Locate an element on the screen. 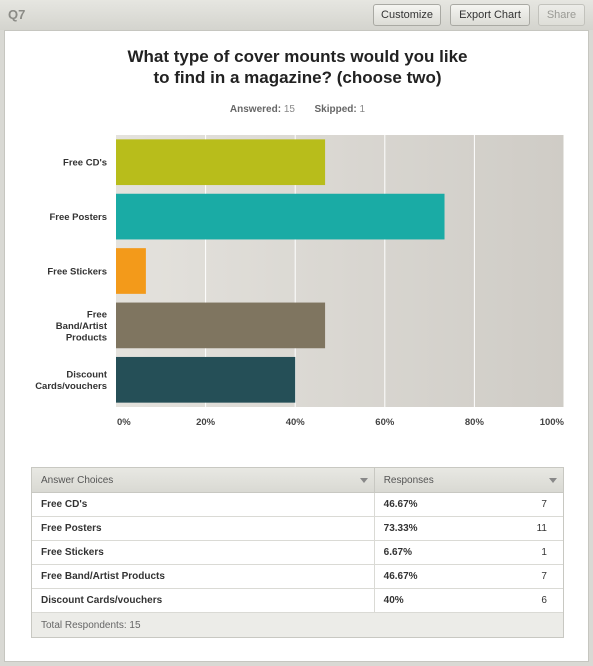 The width and height of the screenshot is (593, 666). category-label: Products is located at coordinates (86, 337).